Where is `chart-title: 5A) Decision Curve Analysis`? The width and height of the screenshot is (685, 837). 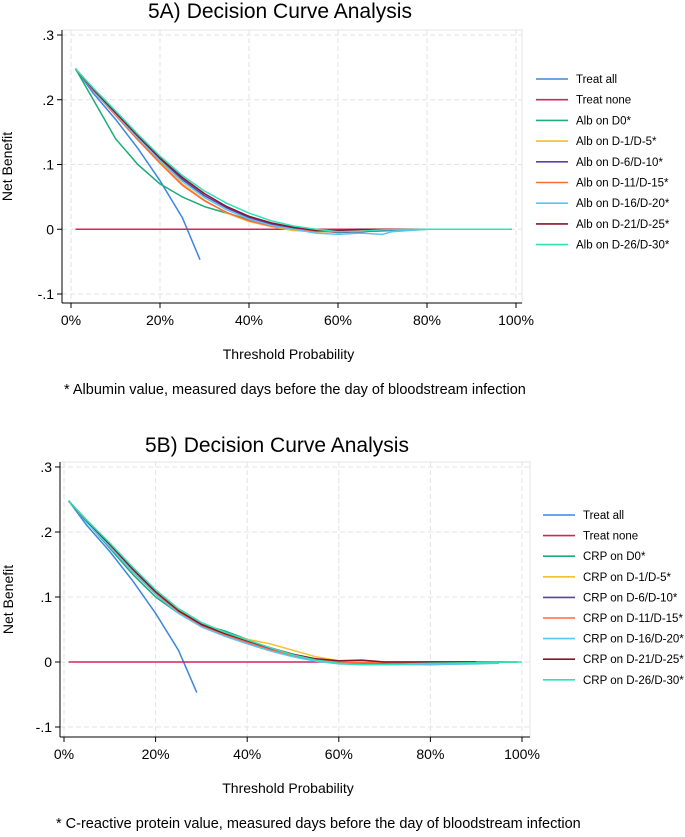 chart-title: 5A) Decision Curve Analysis is located at coordinates (280, 12).